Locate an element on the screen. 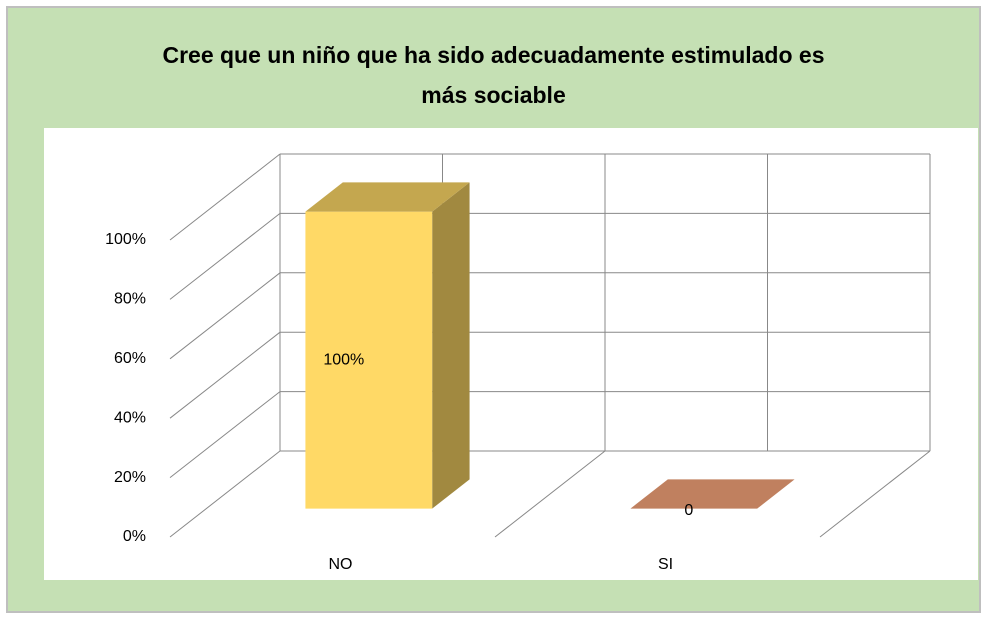 The width and height of the screenshot is (987, 624). bar-side is located at coordinates (451, 345).